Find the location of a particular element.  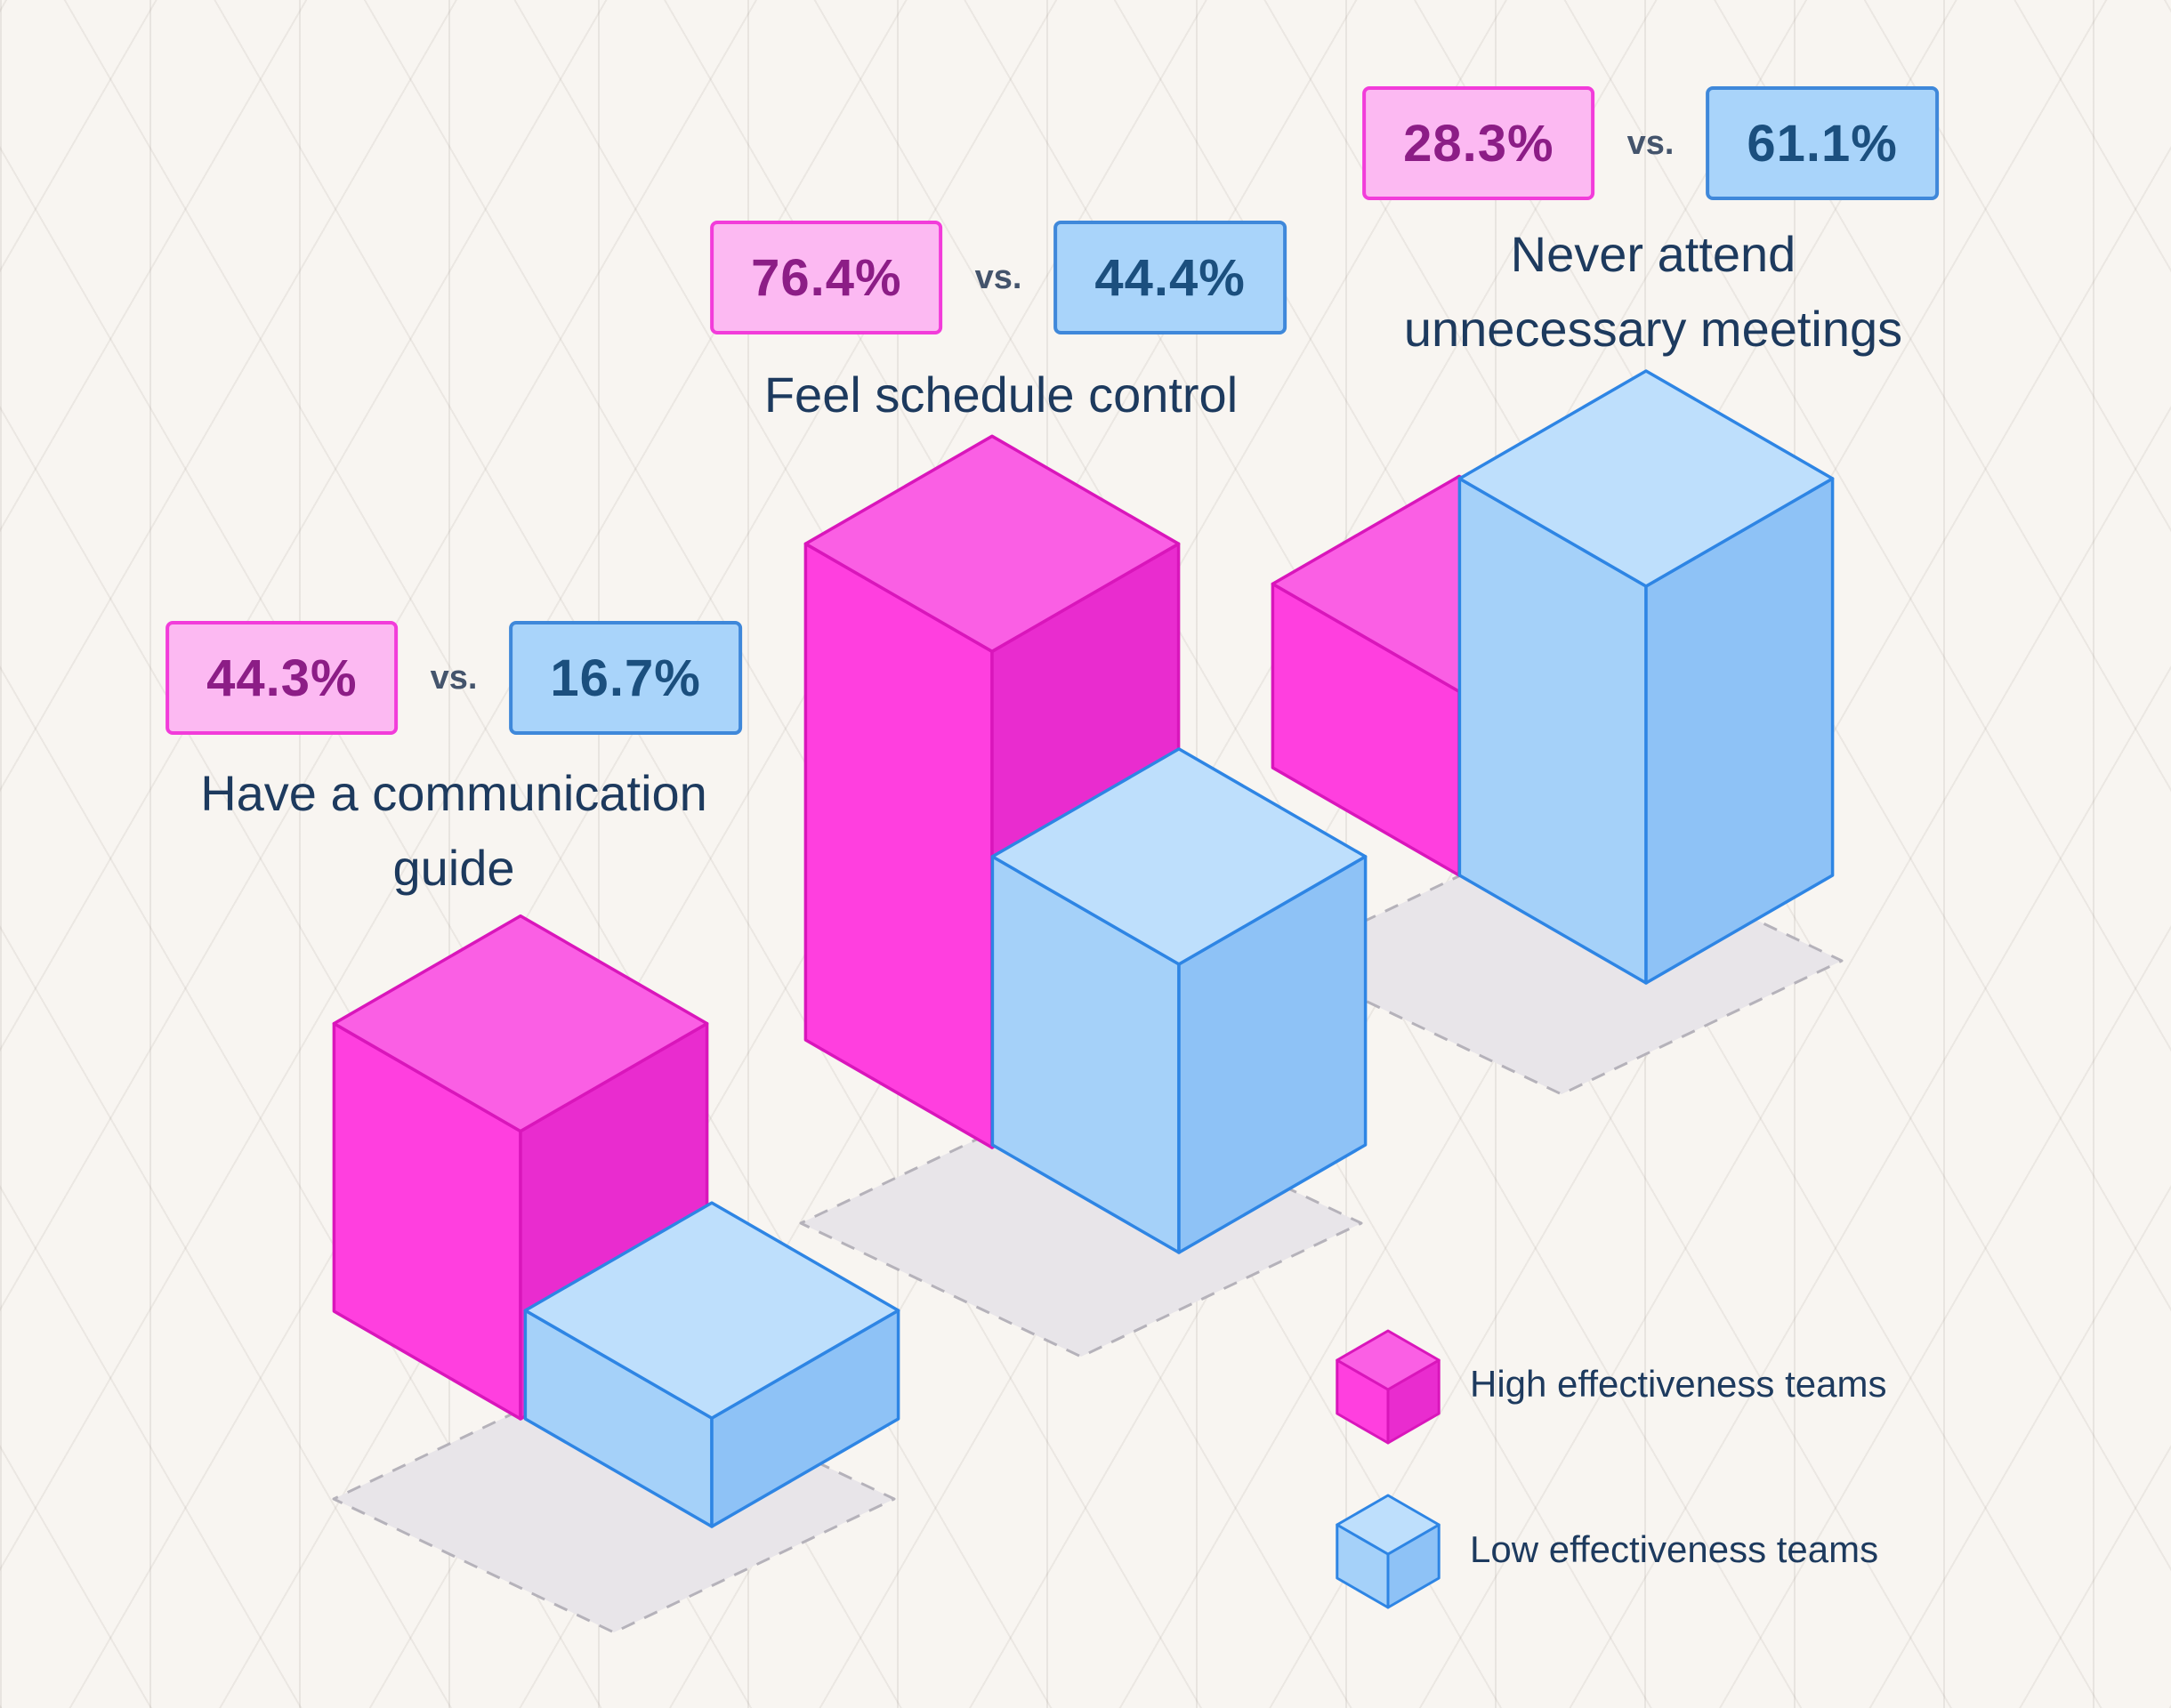

bar-low-communication-guide is located at coordinates (711, 1364).